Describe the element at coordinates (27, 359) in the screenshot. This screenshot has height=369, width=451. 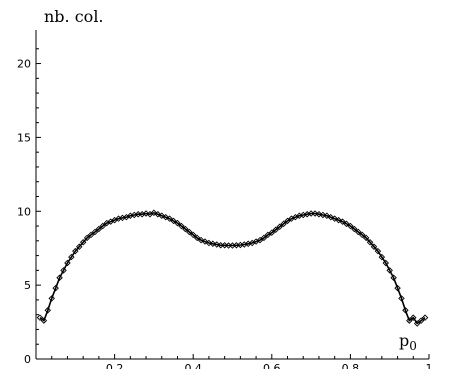
I see `y-tick-label: 0` at that location.